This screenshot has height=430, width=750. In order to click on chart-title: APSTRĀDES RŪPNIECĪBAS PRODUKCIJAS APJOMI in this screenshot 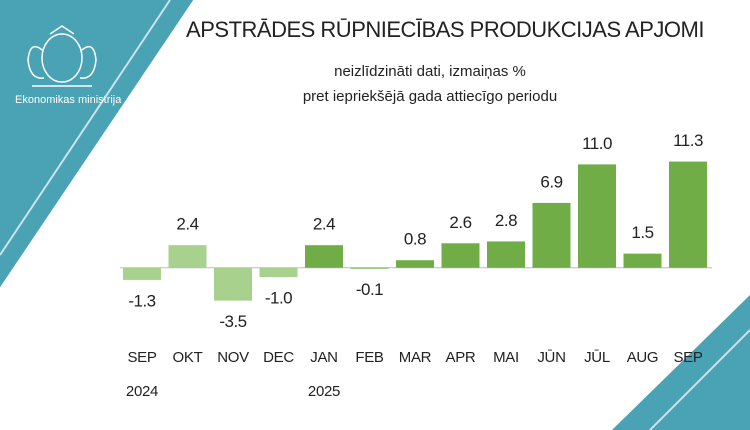, I will do `click(445, 29)`.